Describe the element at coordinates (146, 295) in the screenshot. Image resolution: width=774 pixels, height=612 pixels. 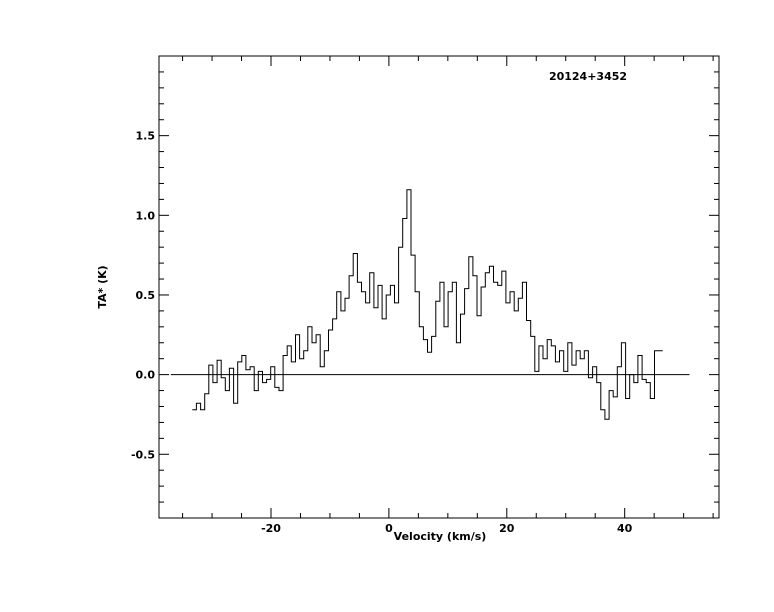
I see `y-tick-label: 0.5` at that location.